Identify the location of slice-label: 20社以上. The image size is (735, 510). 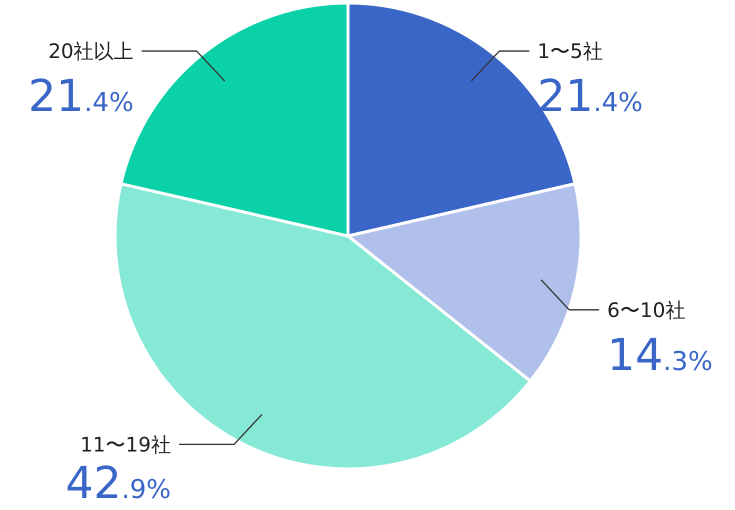
(91, 51).